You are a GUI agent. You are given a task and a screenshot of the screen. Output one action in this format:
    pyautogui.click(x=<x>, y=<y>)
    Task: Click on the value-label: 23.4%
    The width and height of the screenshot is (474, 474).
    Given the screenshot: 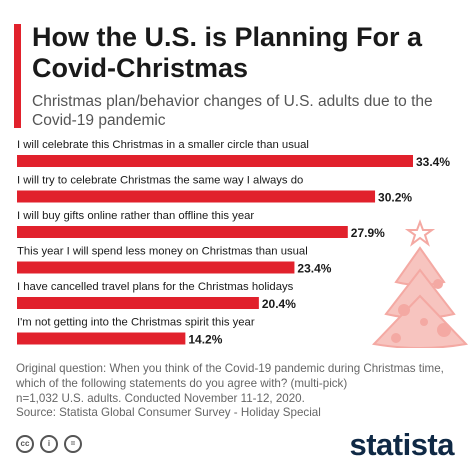 What is the action you would take?
    pyautogui.click(x=314, y=269)
    